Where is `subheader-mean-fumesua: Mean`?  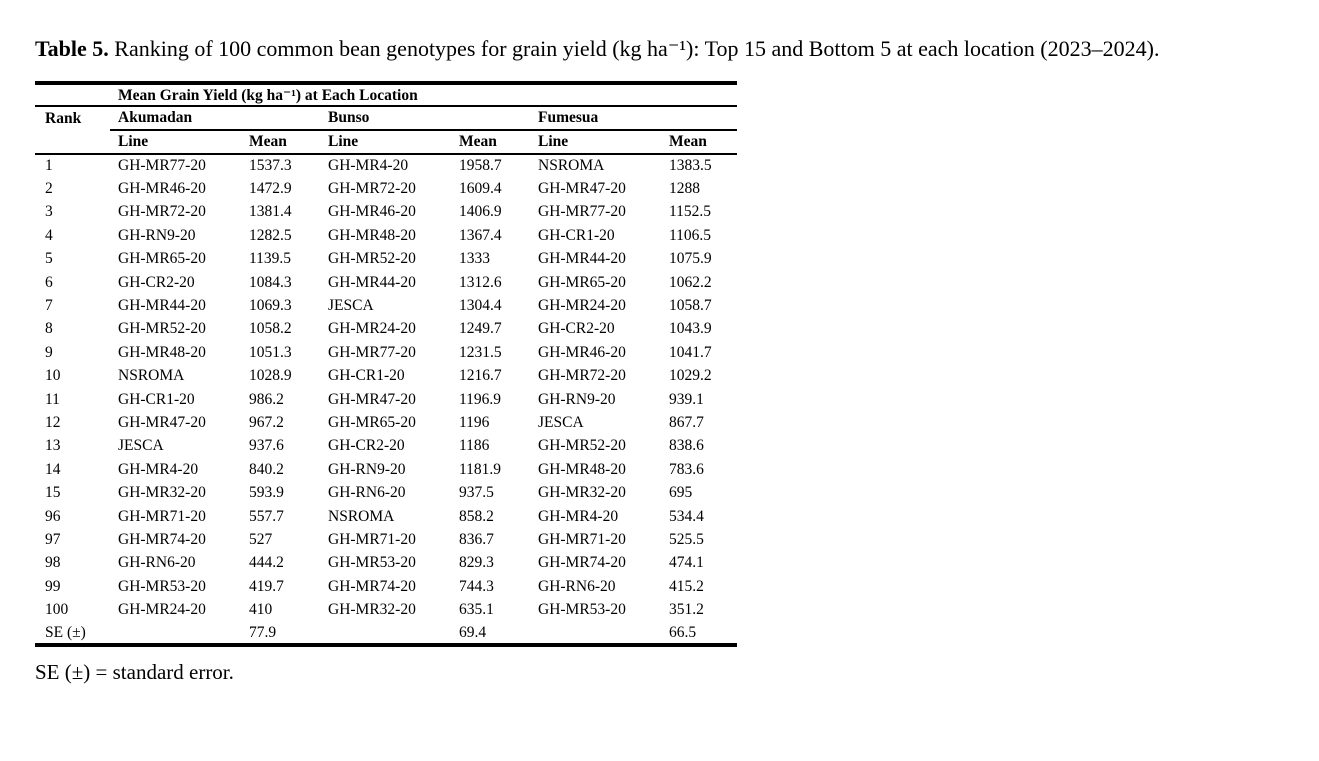 subheader-mean-fumesua: Mean is located at coordinates (699, 142).